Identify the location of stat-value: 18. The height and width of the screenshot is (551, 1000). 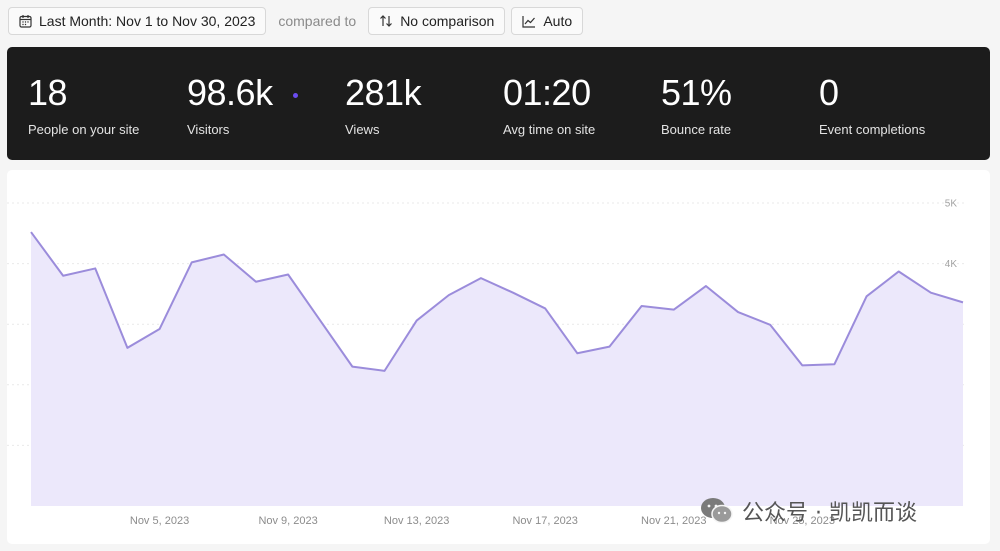
(48, 92).